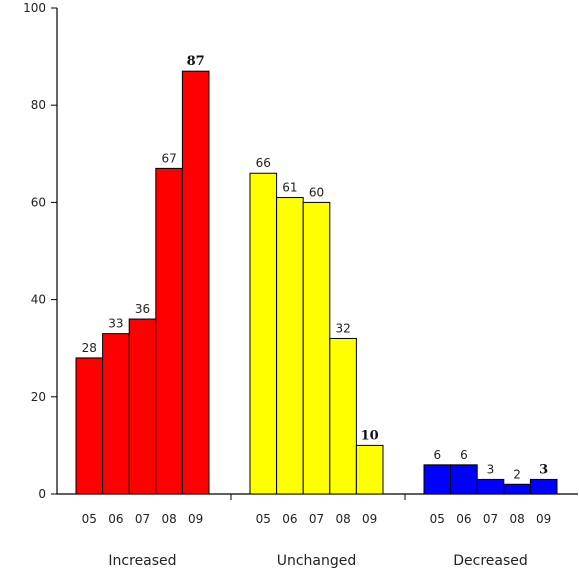  I want to click on y-tick-label: 40, so click(38, 300).